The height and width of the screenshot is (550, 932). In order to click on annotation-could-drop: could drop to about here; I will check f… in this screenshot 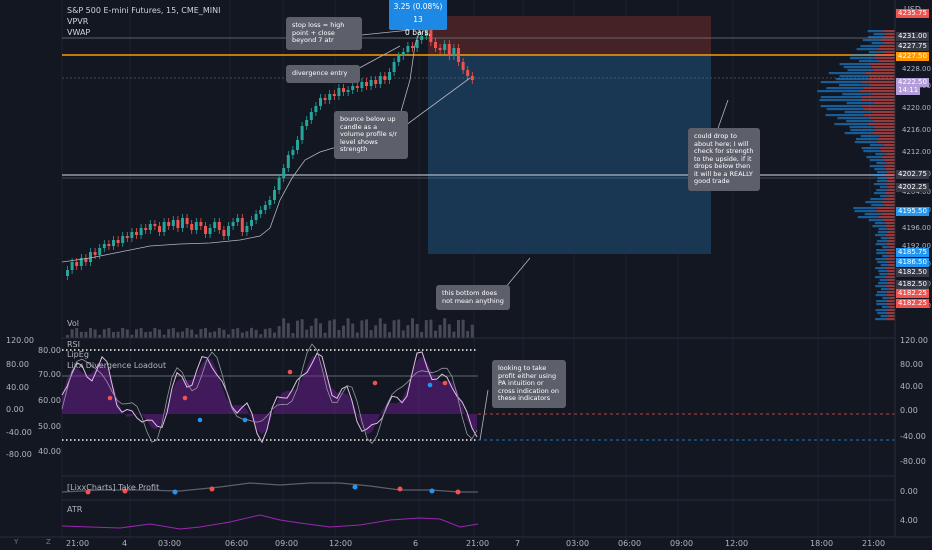, I will do `click(724, 159)`.